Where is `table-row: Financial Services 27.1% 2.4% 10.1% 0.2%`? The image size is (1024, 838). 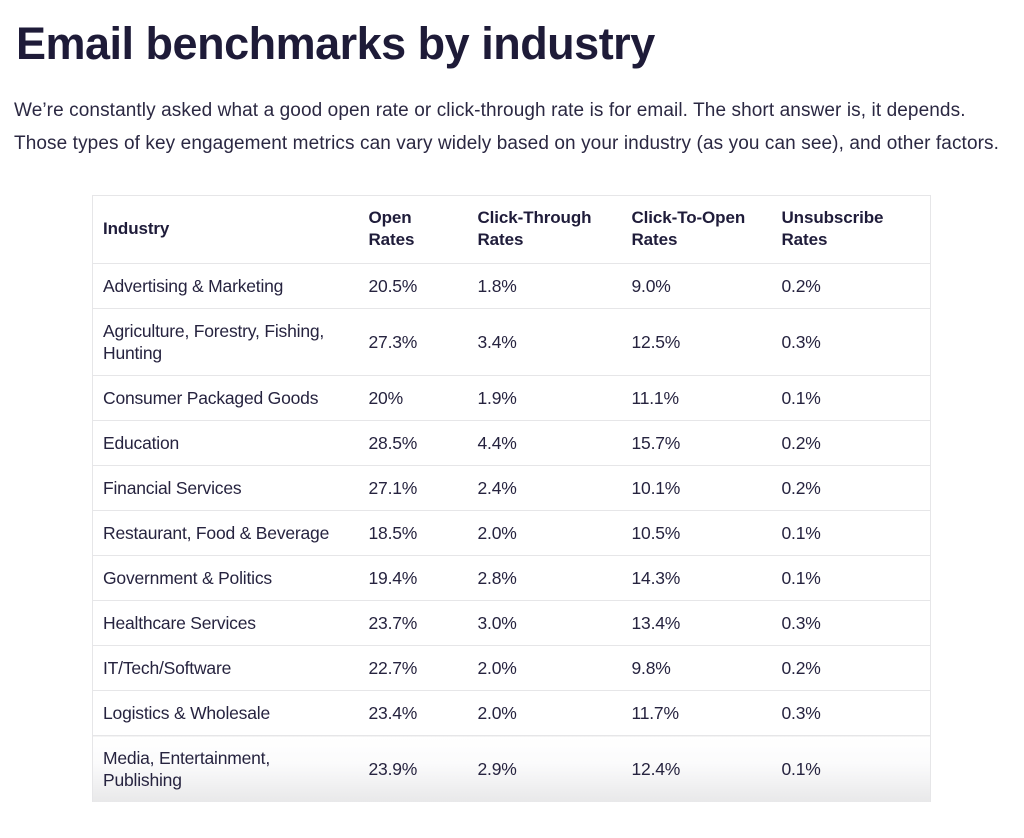
table-row: Financial Services 27.1% 2.4% 10.1% 0.2% is located at coordinates (511, 488).